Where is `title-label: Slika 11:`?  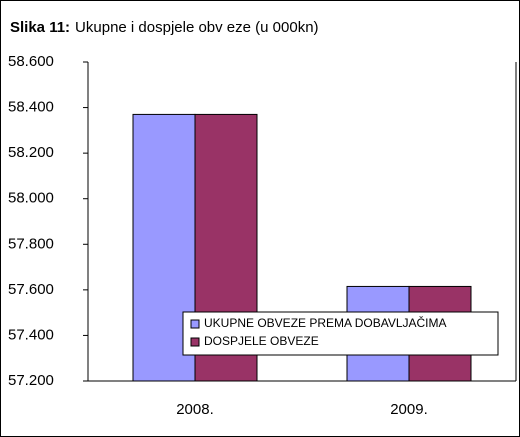
title-label: Slika 11: is located at coordinates (40, 27).